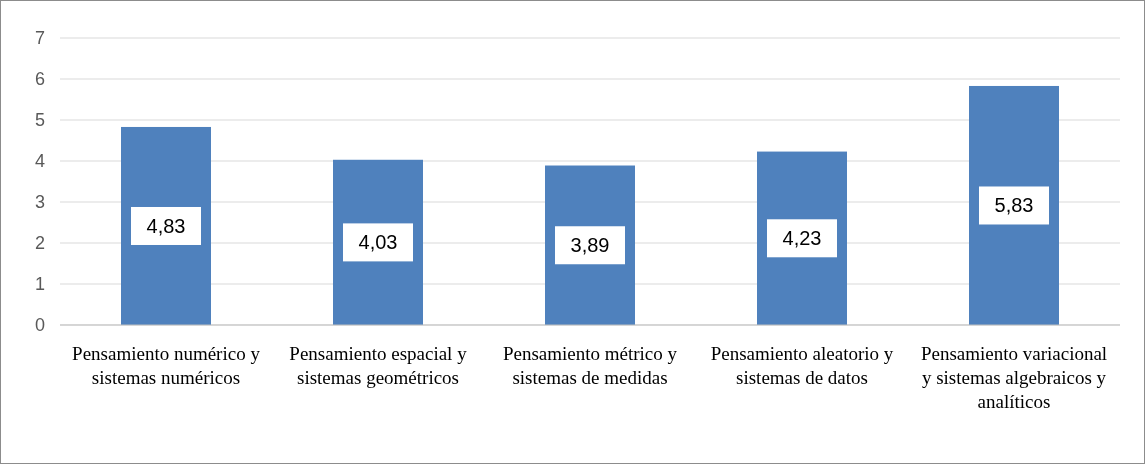 The height and width of the screenshot is (464, 1145). Describe the element at coordinates (40, 161) in the screenshot. I see `y-tick-label: 4` at that location.